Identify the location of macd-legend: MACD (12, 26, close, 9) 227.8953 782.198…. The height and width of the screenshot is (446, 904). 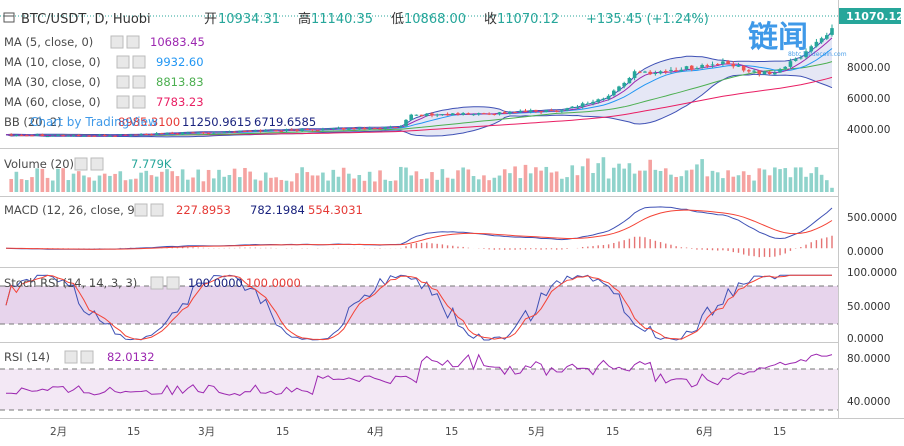
(183, 210).